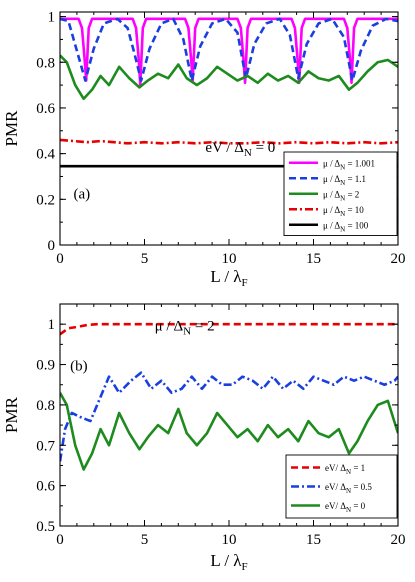 The height and width of the screenshot is (582, 415). What do you see at coordinates (82, 194) in the screenshot?
I see `panel-label: (a)` at bounding box center [82, 194].